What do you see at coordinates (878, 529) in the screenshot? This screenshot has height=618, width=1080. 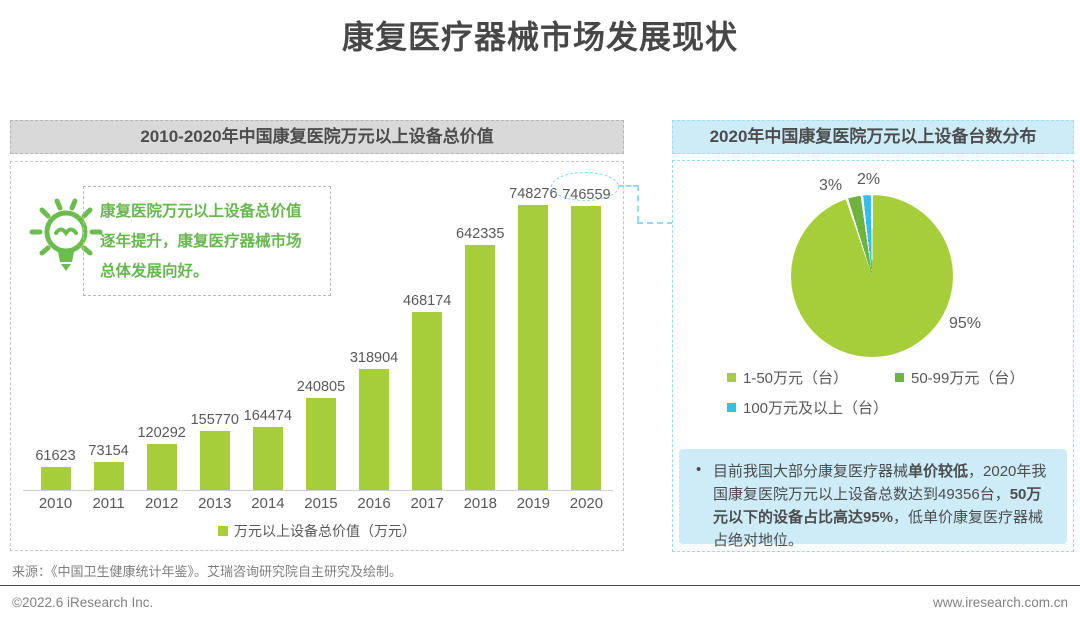 I see `note-segment: ，低单价康复医疗器械占绝对地位。` at bounding box center [878, 529].